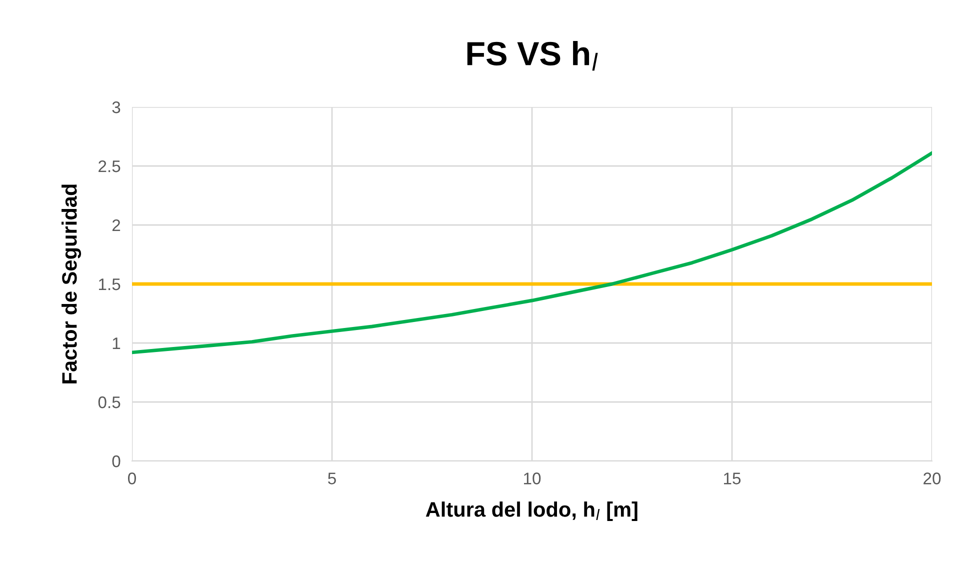  Describe the element at coordinates (132, 478) in the screenshot. I see `x-tick-label: 0` at that location.